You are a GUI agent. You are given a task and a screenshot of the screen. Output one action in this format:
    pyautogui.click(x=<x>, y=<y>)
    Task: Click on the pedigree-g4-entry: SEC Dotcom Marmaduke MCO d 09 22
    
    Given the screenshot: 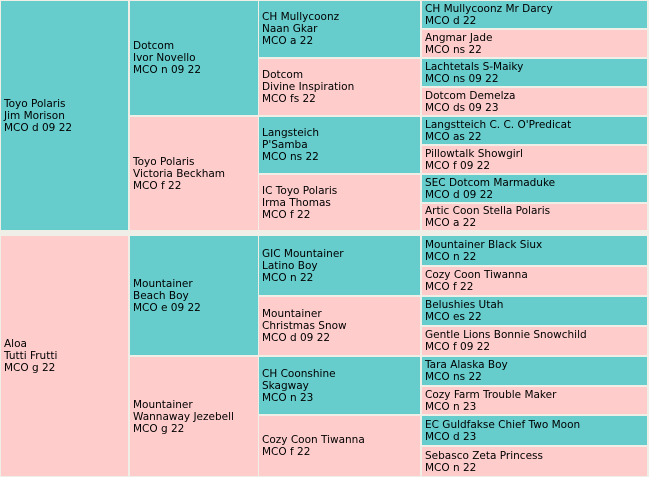 What is the action you would take?
    pyautogui.click(x=534, y=188)
    